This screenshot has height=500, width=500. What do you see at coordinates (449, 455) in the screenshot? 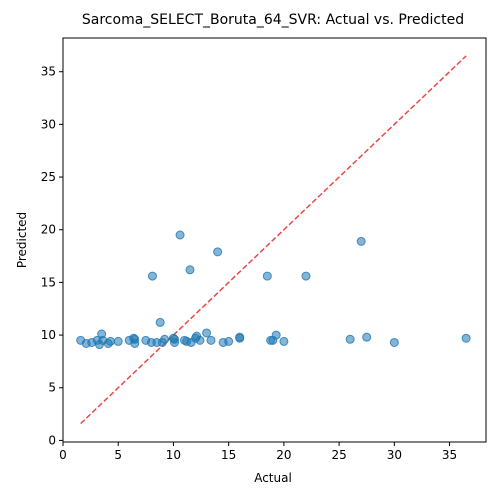
I see `x-tick-label: 35` at bounding box center [449, 455].